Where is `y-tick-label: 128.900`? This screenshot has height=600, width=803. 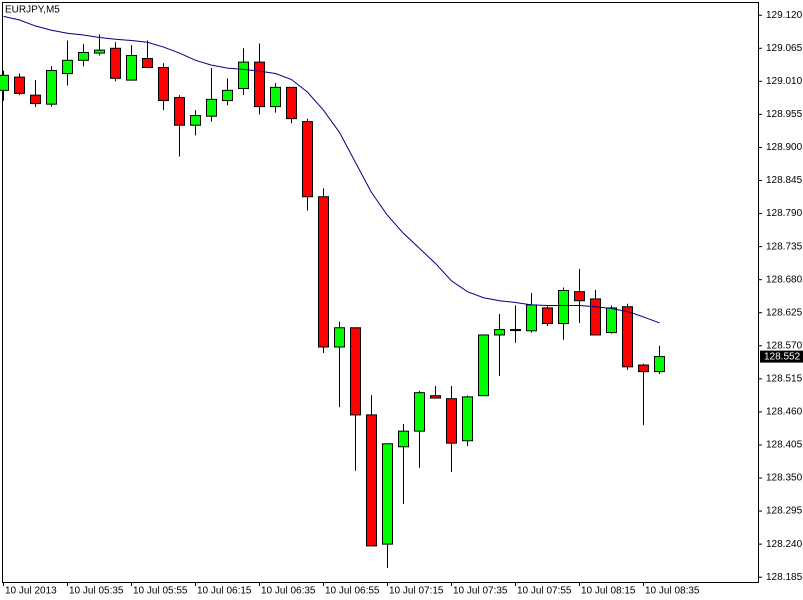 y-tick-label: 128.900 is located at coordinates (784, 147).